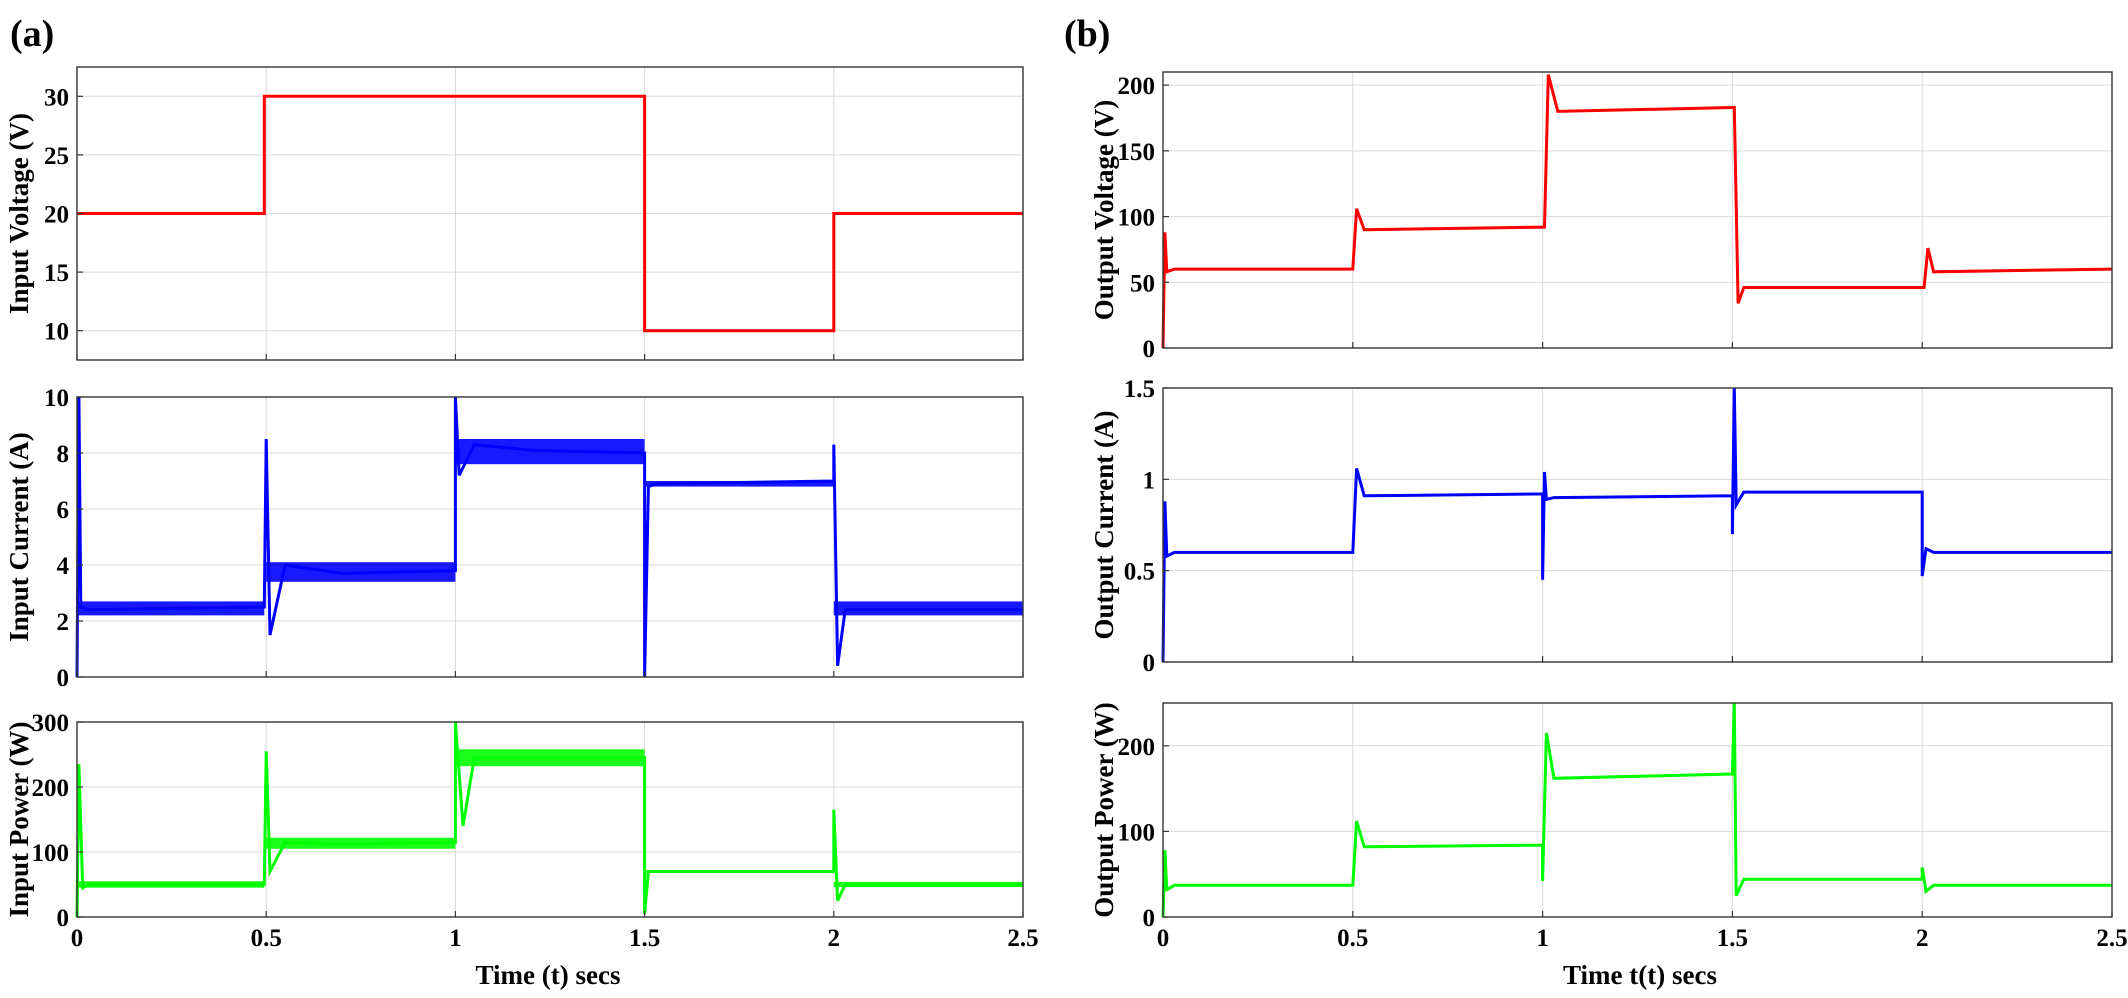 The image size is (2128, 998). I want to click on input-power-axes-frame, so click(550, 819).